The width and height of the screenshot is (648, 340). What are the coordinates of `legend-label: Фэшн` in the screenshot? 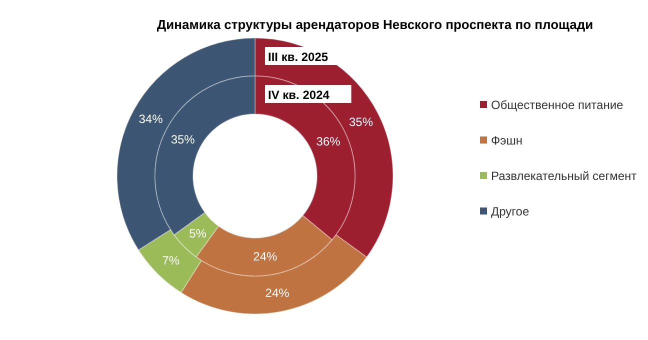 It's located at (506, 141).